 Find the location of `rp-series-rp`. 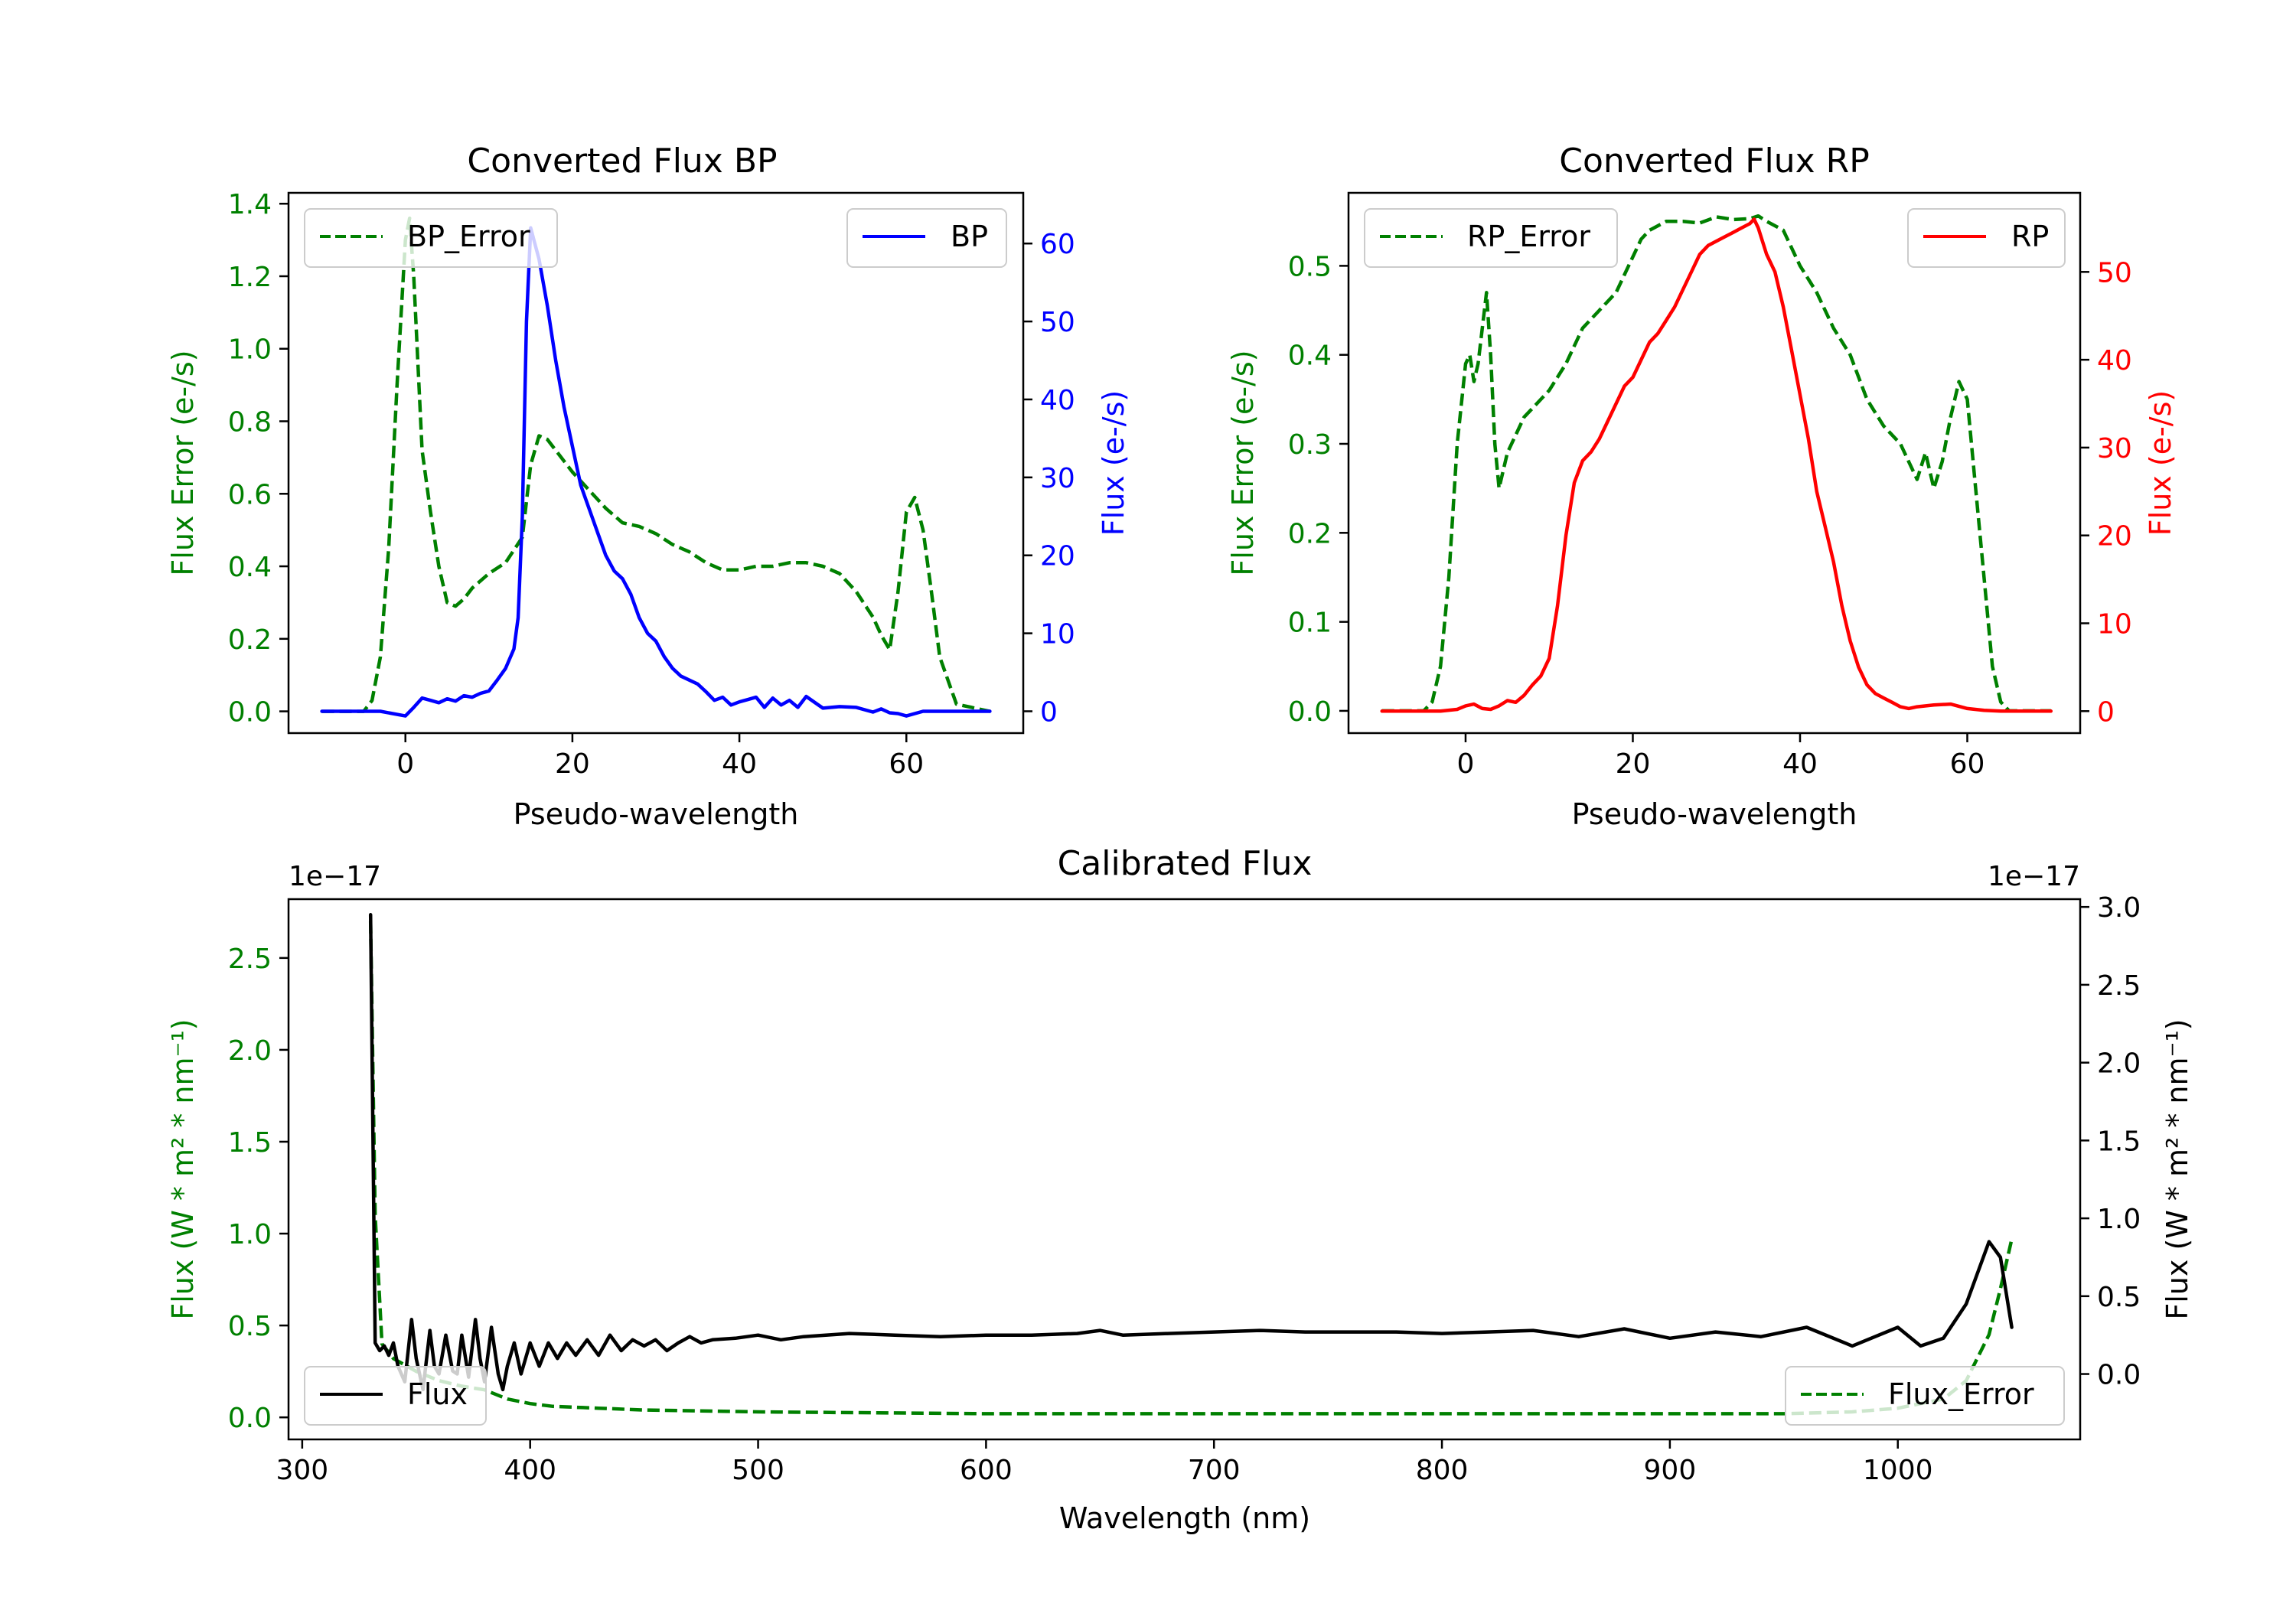

rp-series-rp is located at coordinates (1716, 465).